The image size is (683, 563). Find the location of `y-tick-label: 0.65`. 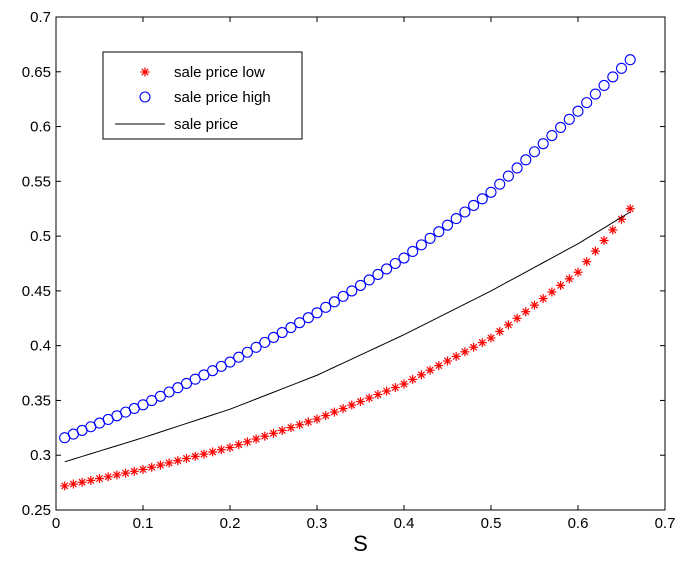

y-tick-label: 0.65 is located at coordinates (36, 72).